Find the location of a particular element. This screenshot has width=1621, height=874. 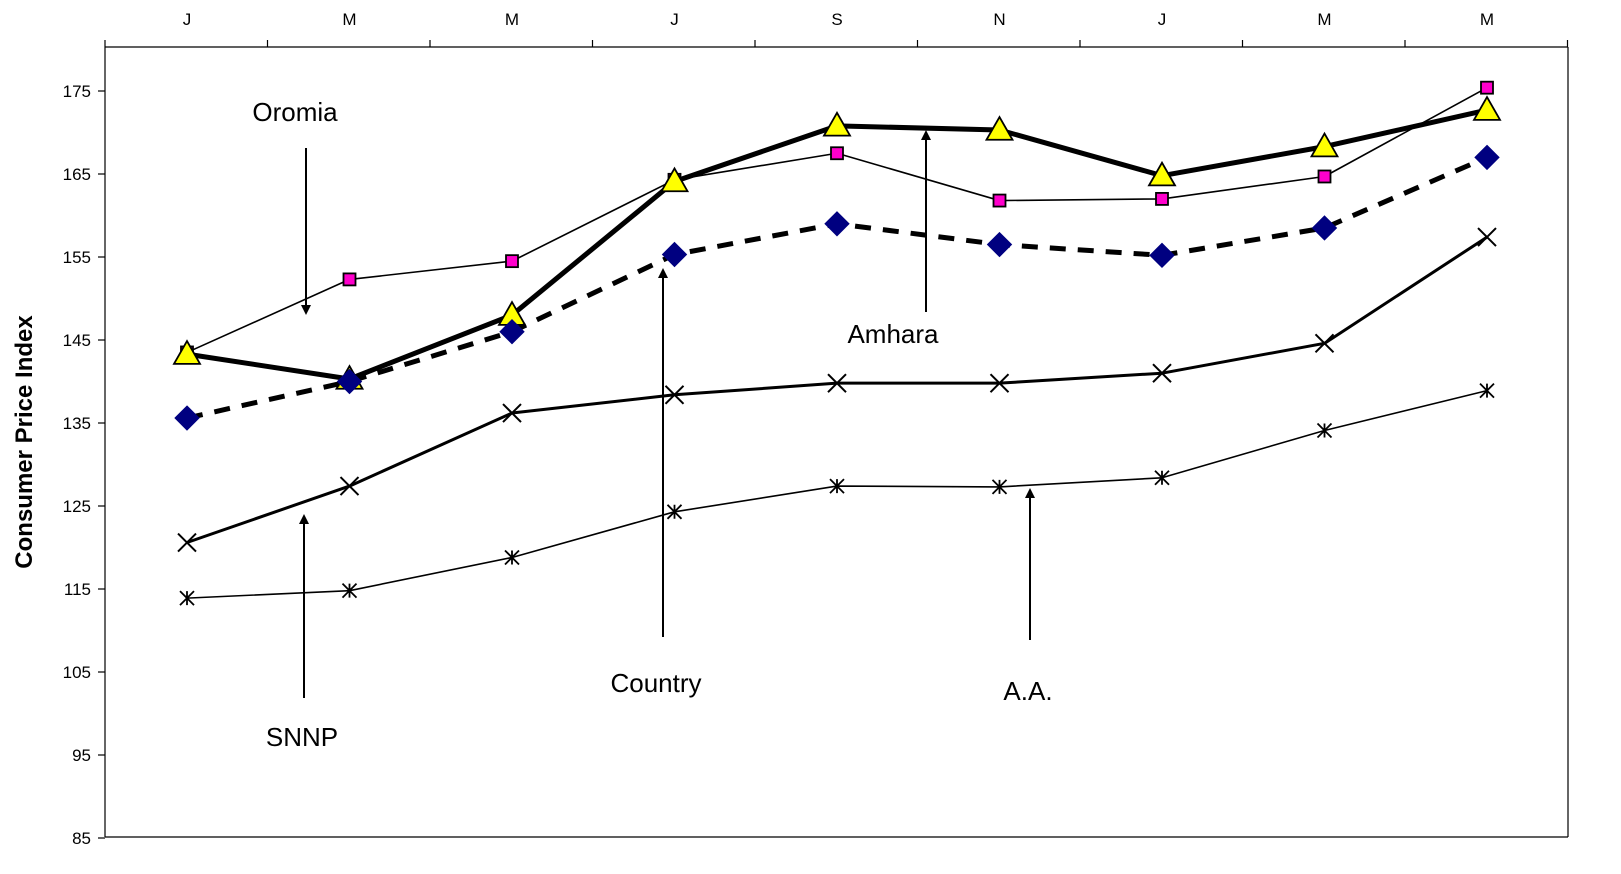

y-tick-label: 155 is located at coordinates (77, 257).